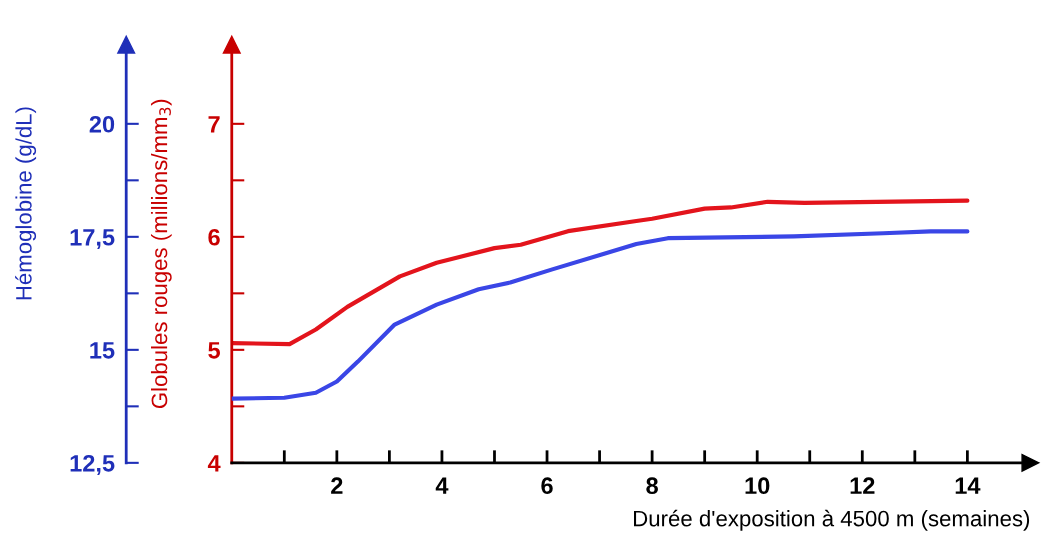  I want to click on y-tick-label: 7, so click(214, 124).